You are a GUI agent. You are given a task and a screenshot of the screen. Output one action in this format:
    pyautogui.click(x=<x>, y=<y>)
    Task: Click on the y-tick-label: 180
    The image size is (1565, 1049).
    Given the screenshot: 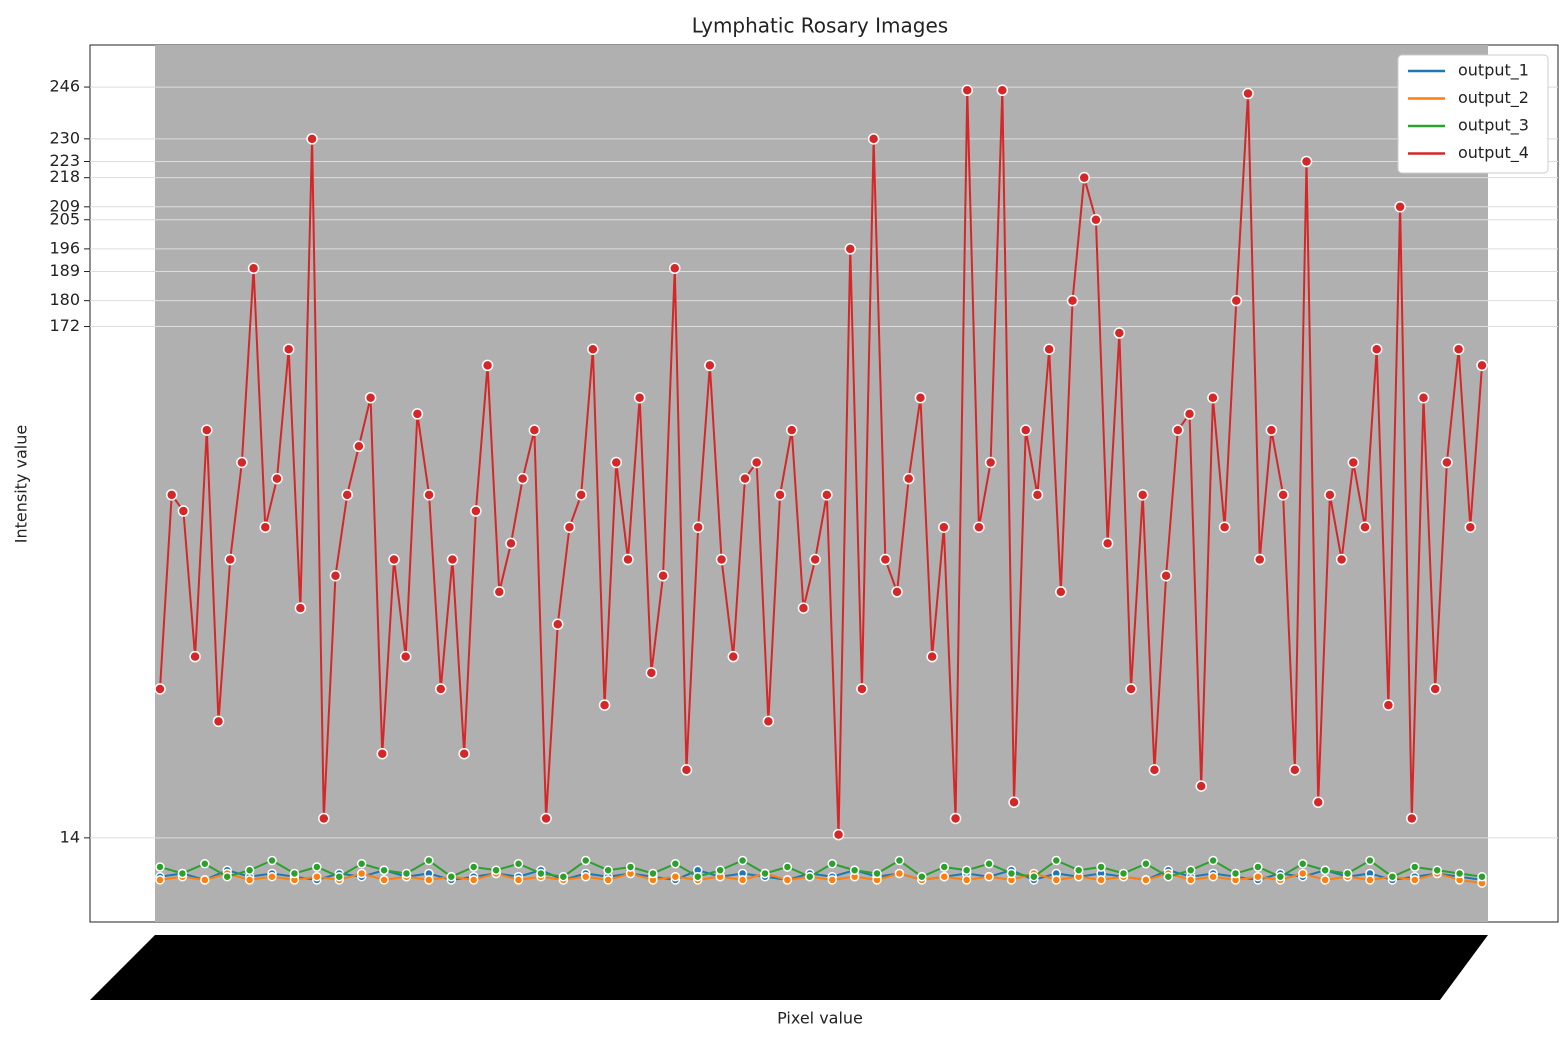 What is the action you would take?
    pyautogui.click(x=64, y=299)
    